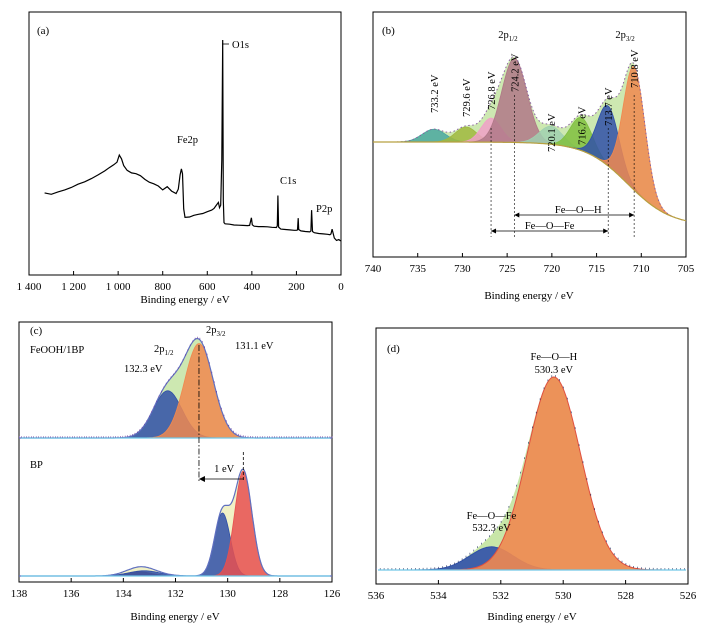  I want to click on o1s-raw-data-dots, so click(532, 472).